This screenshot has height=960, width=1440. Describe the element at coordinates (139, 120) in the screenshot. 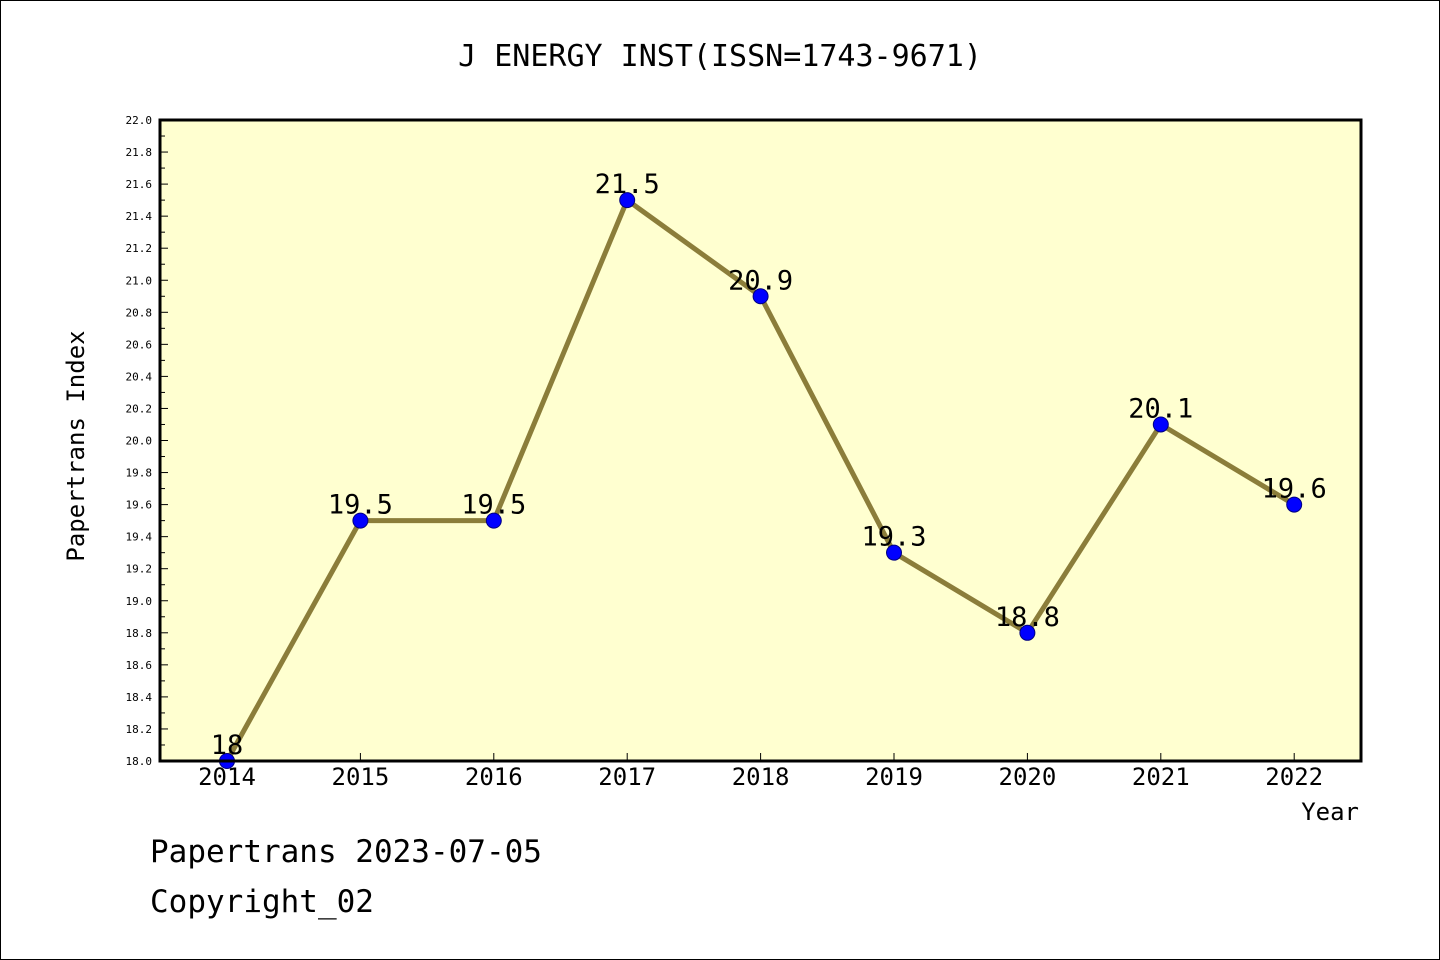

I see `y-tick-label: 22.0` at that location.